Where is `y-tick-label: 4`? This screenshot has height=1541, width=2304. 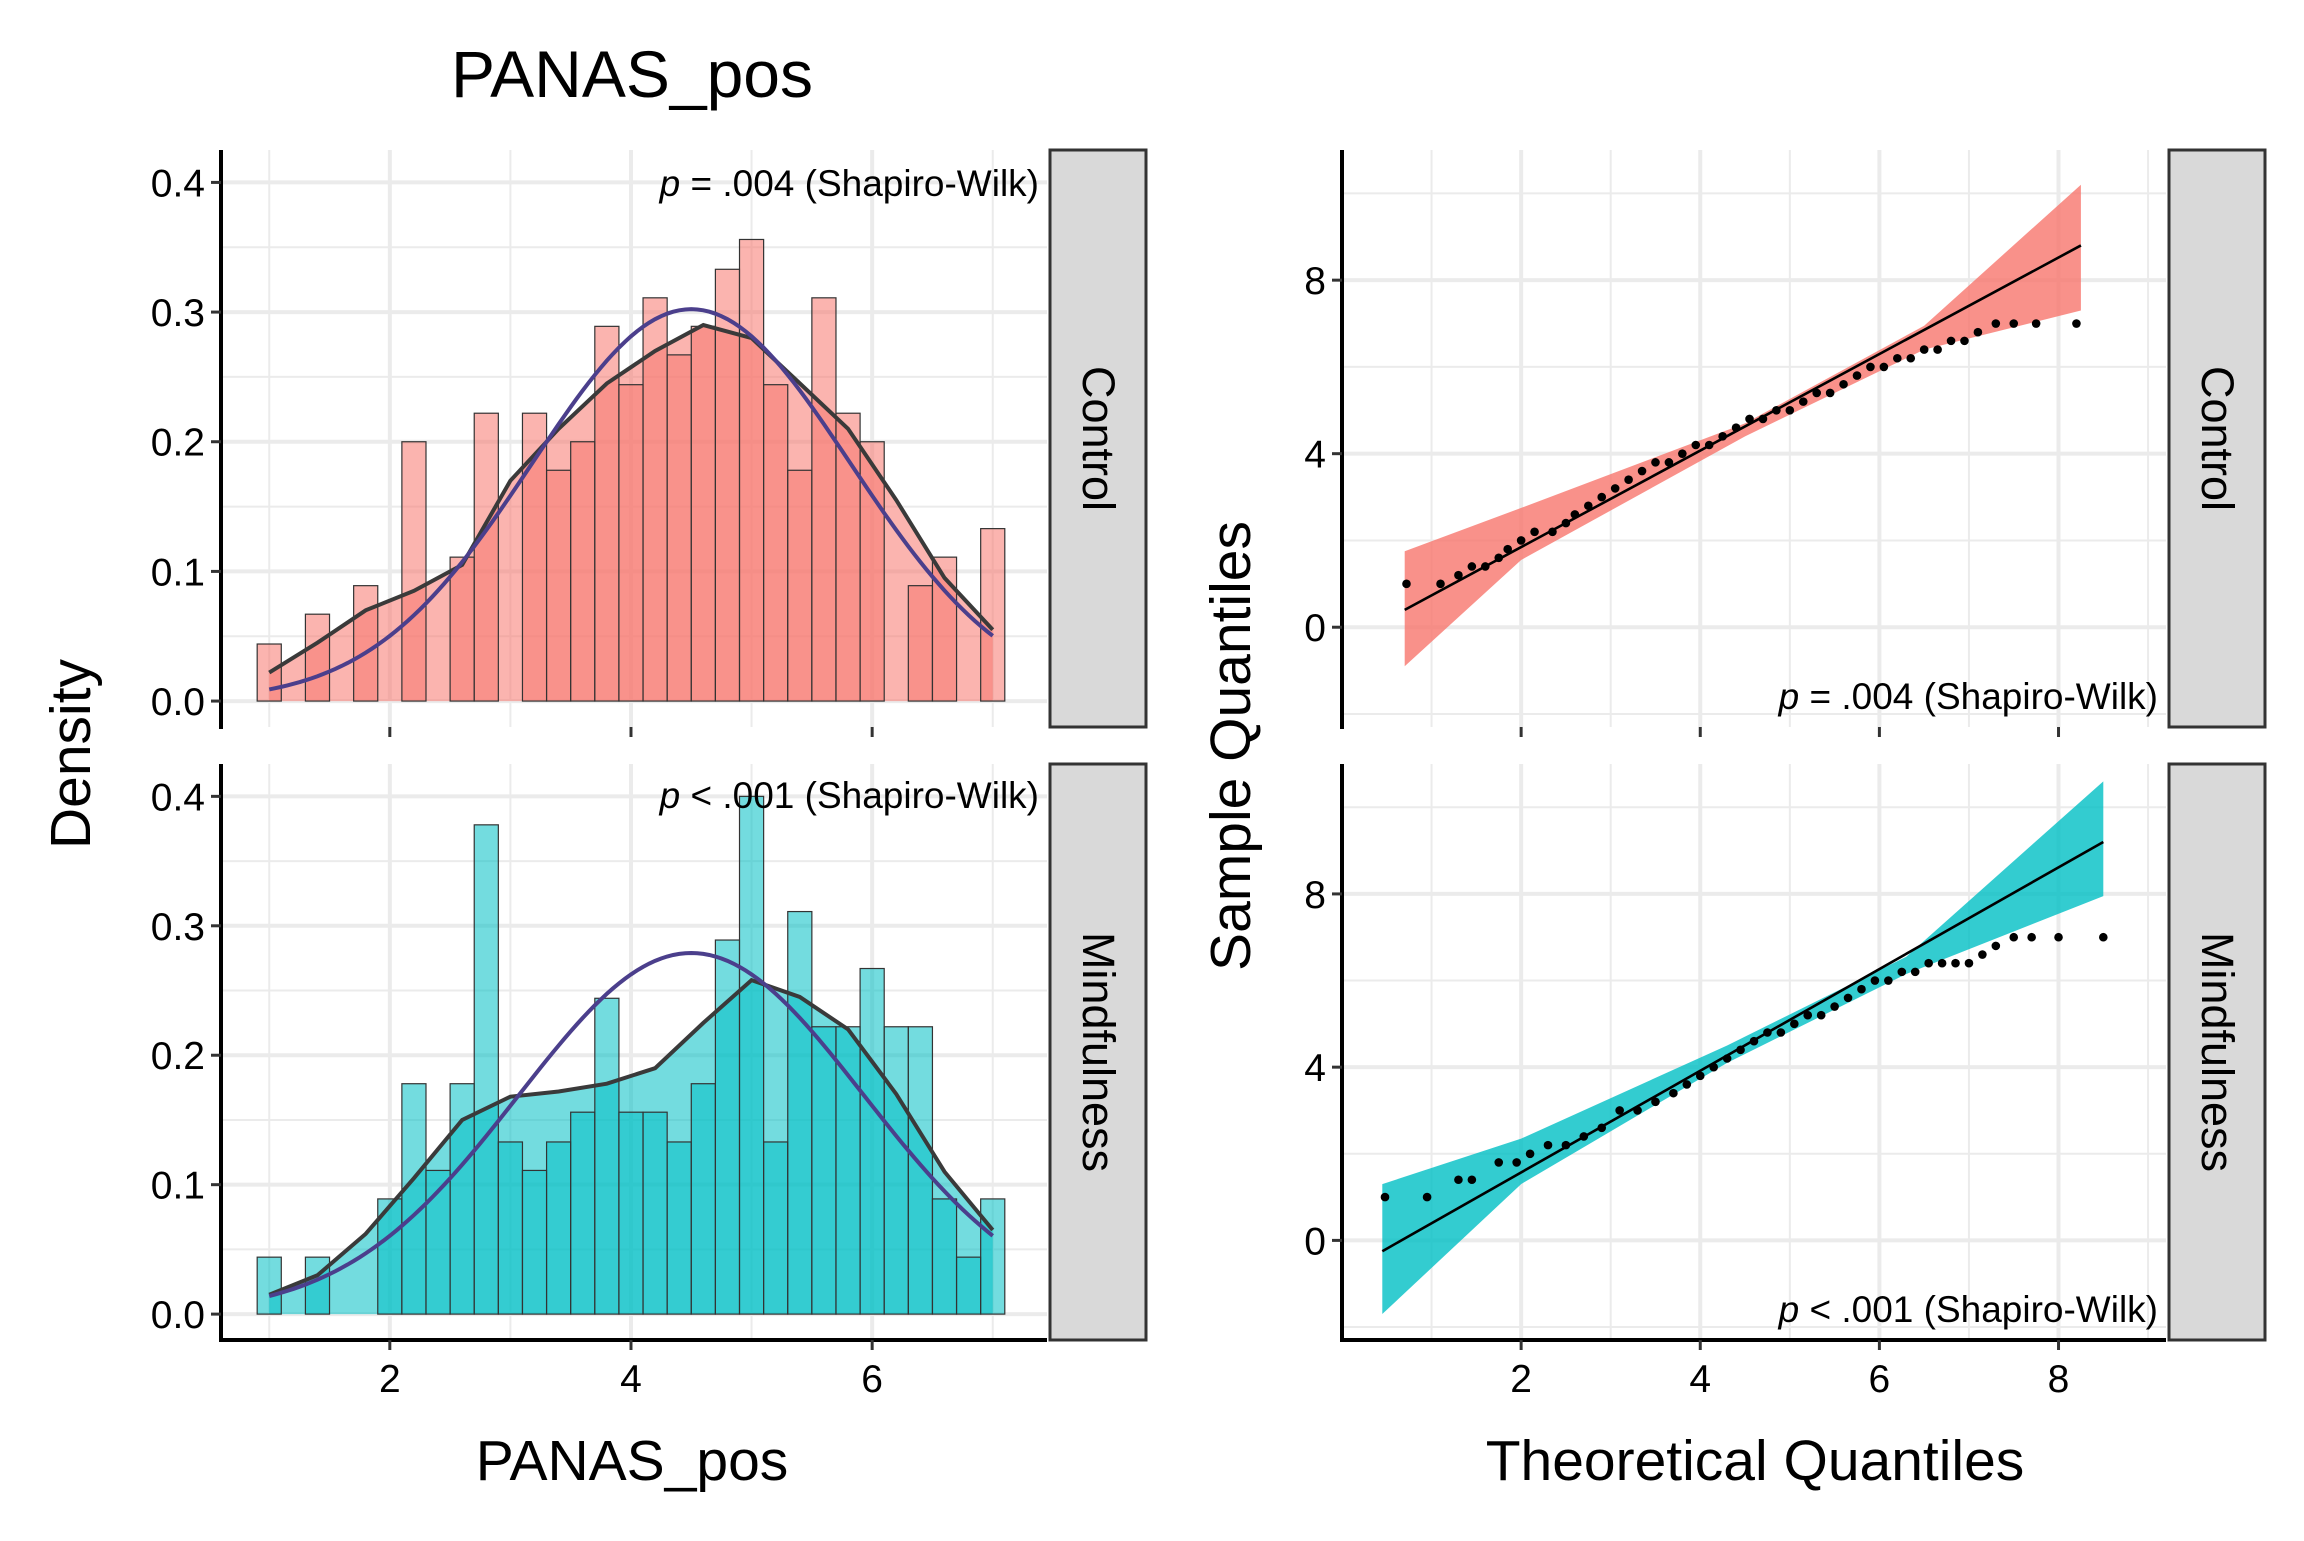
y-tick-label: 4 is located at coordinates (1315, 455).